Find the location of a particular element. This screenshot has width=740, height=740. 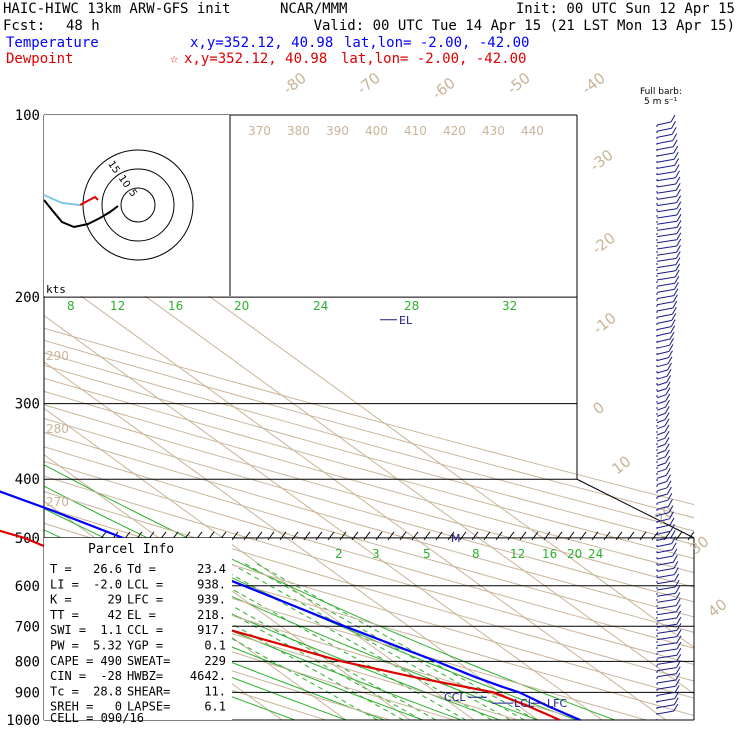

parcel-cell: CELL = 090/16 is located at coordinates (97, 718).